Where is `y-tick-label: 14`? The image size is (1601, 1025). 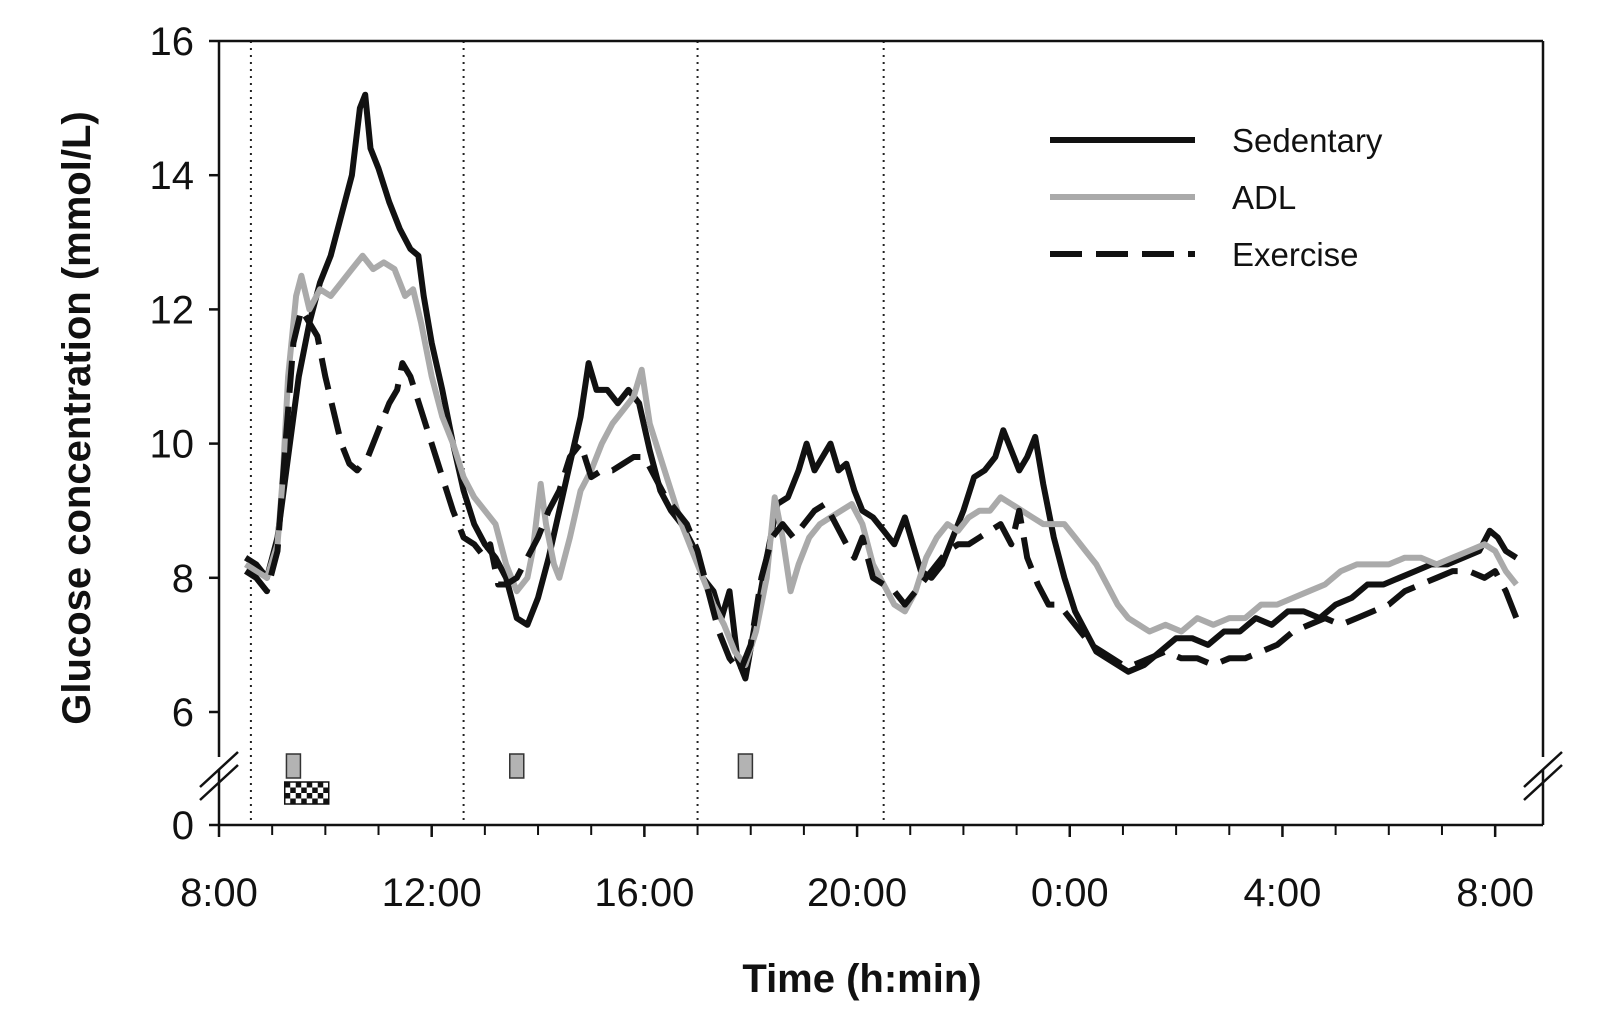
y-tick-label: 14 is located at coordinates (172, 176).